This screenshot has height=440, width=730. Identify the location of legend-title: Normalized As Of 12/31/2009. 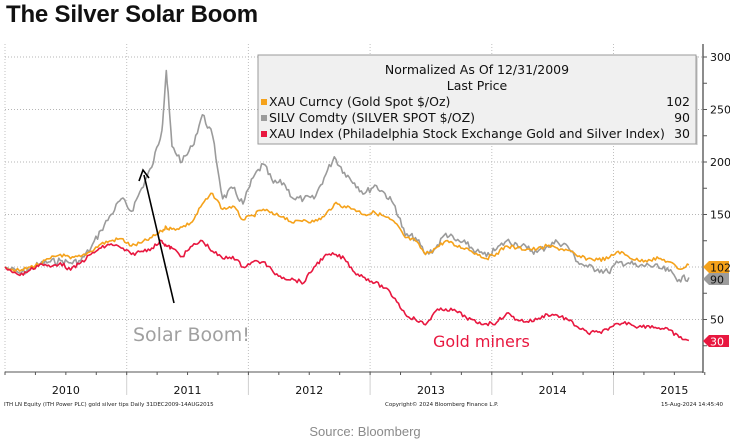
(477, 69).